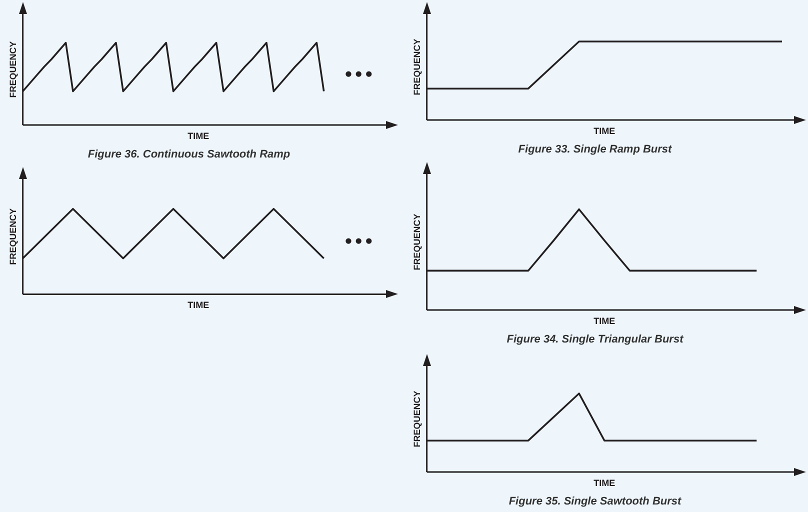 The height and width of the screenshot is (512, 808). I want to click on text: Figure 33. Single Ramp Burst, so click(596, 149).